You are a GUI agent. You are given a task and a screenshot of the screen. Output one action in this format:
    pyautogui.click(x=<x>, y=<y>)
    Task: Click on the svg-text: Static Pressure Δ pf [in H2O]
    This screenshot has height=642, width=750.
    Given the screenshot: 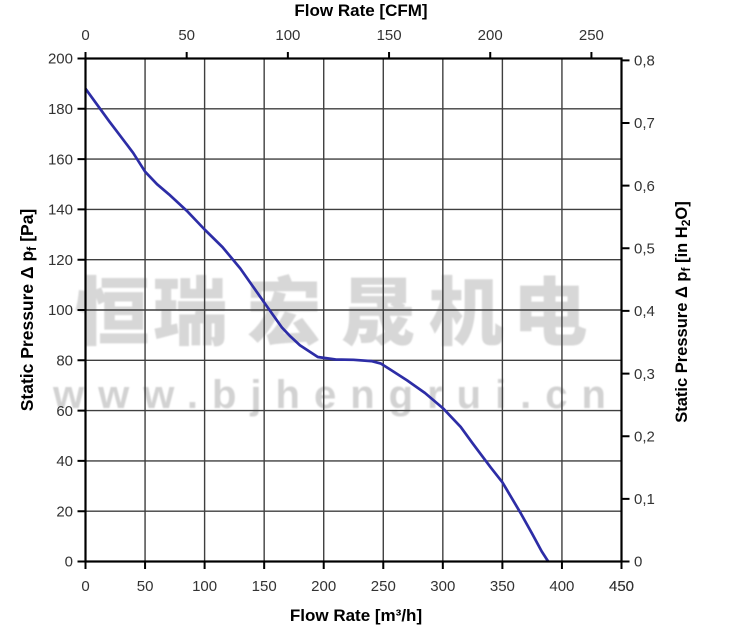 What is the action you would take?
    pyautogui.click(x=683, y=312)
    